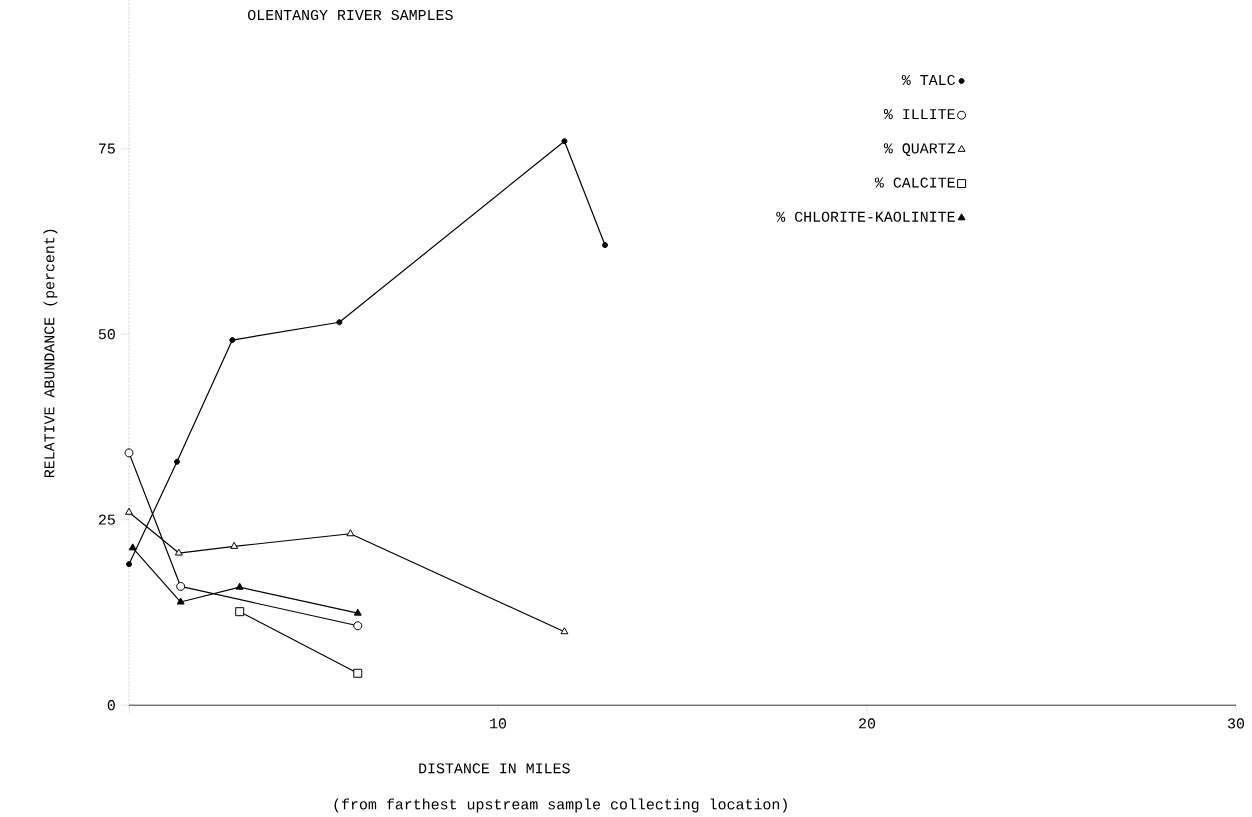 This screenshot has width=1252, height=817. Describe the element at coordinates (914, 182) in the screenshot. I see `legend-label: % CALCITE` at that location.